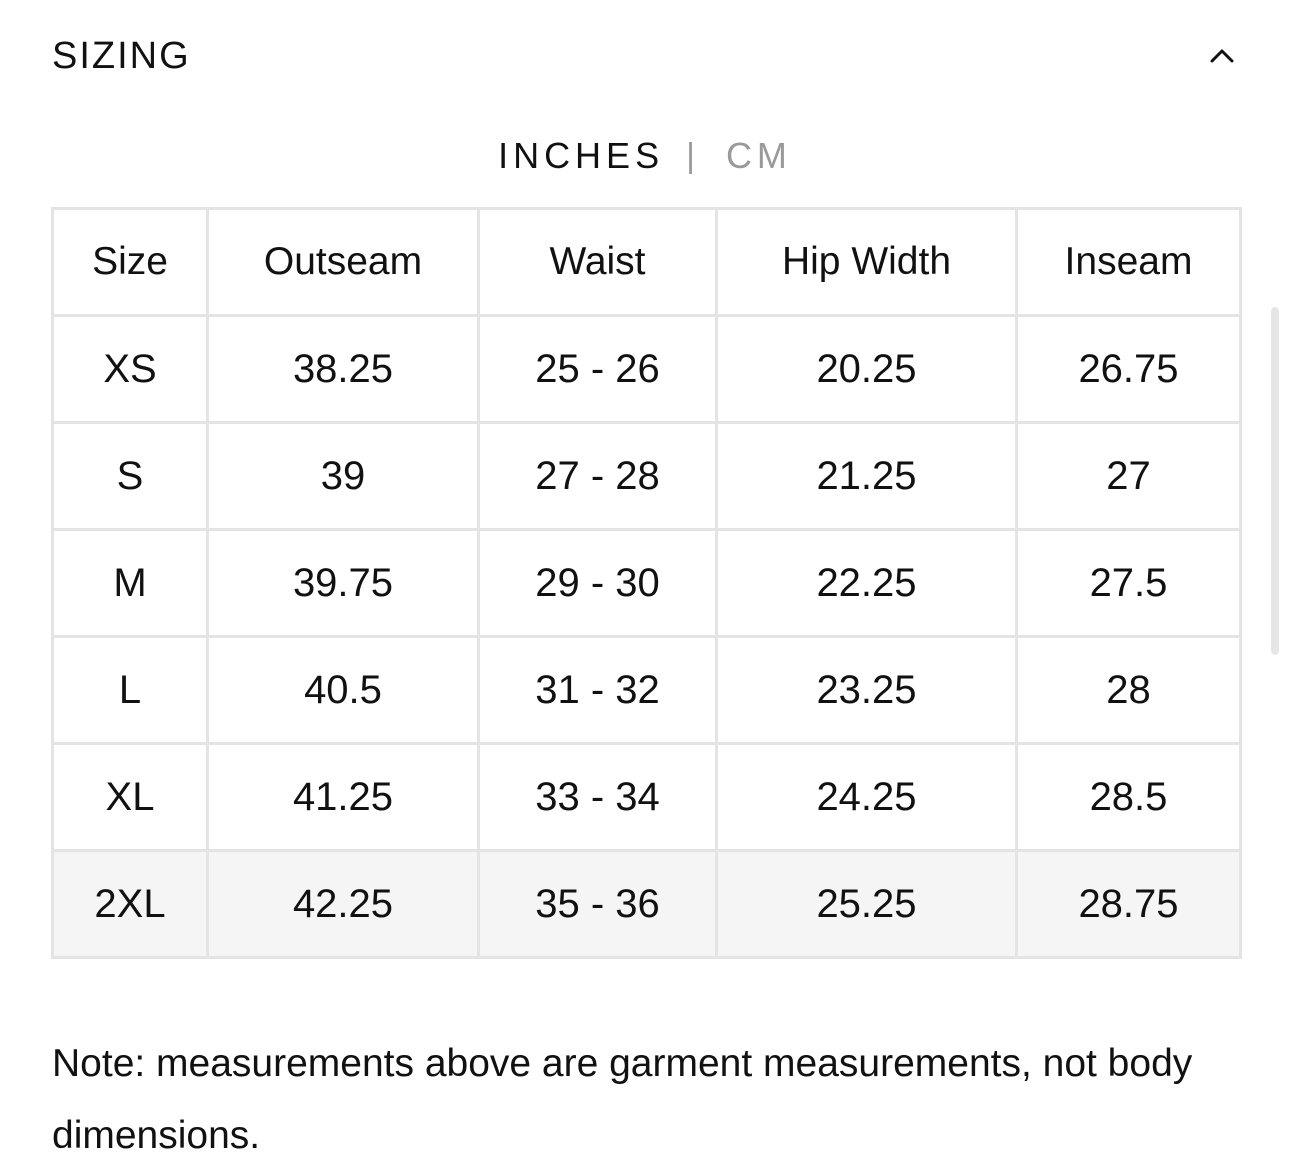 The width and height of the screenshot is (1290, 1172). I want to click on table-row: L 40.5 31 - 32 23.25 28, so click(646, 690).